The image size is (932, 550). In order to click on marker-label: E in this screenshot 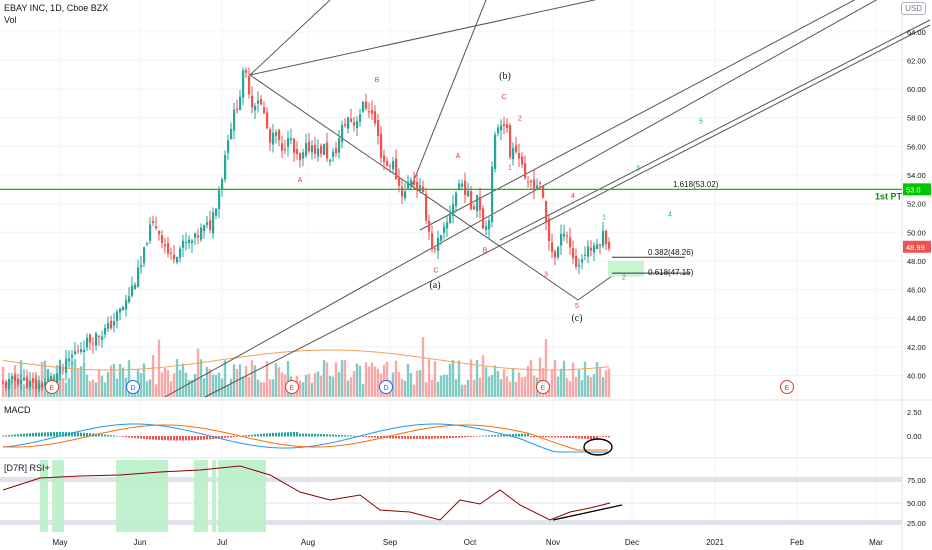, I will do `click(52, 388)`.